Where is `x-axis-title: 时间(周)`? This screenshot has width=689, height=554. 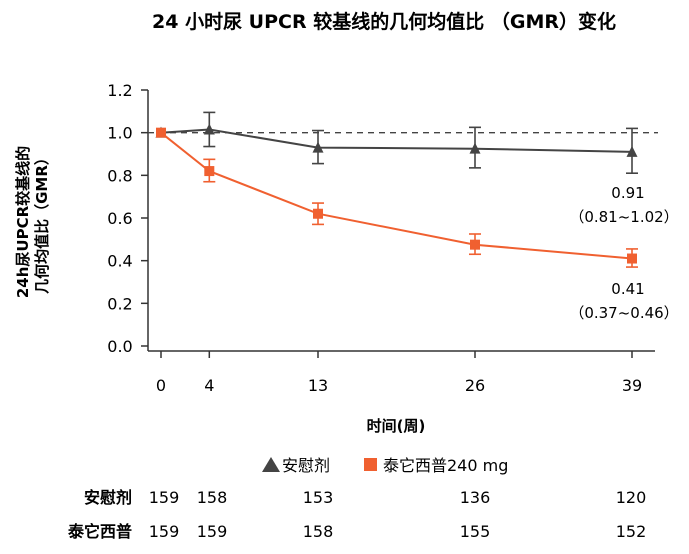 x-axis-title: 时间(周) is located at coordinates (396, 426).